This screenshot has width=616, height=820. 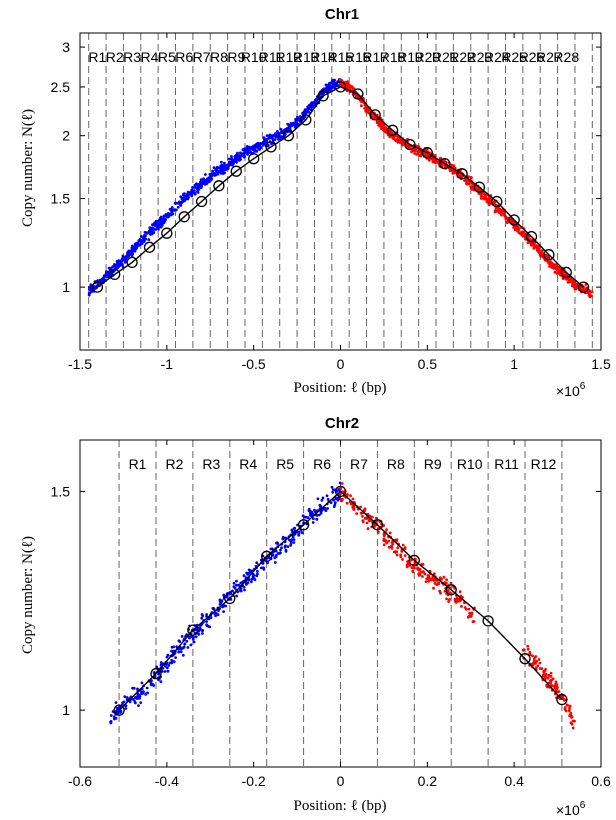 What do you see at coordinates (342, 14) in the screenshot?
I see `chart-title: Chr1` at bounding box center [342, 14].